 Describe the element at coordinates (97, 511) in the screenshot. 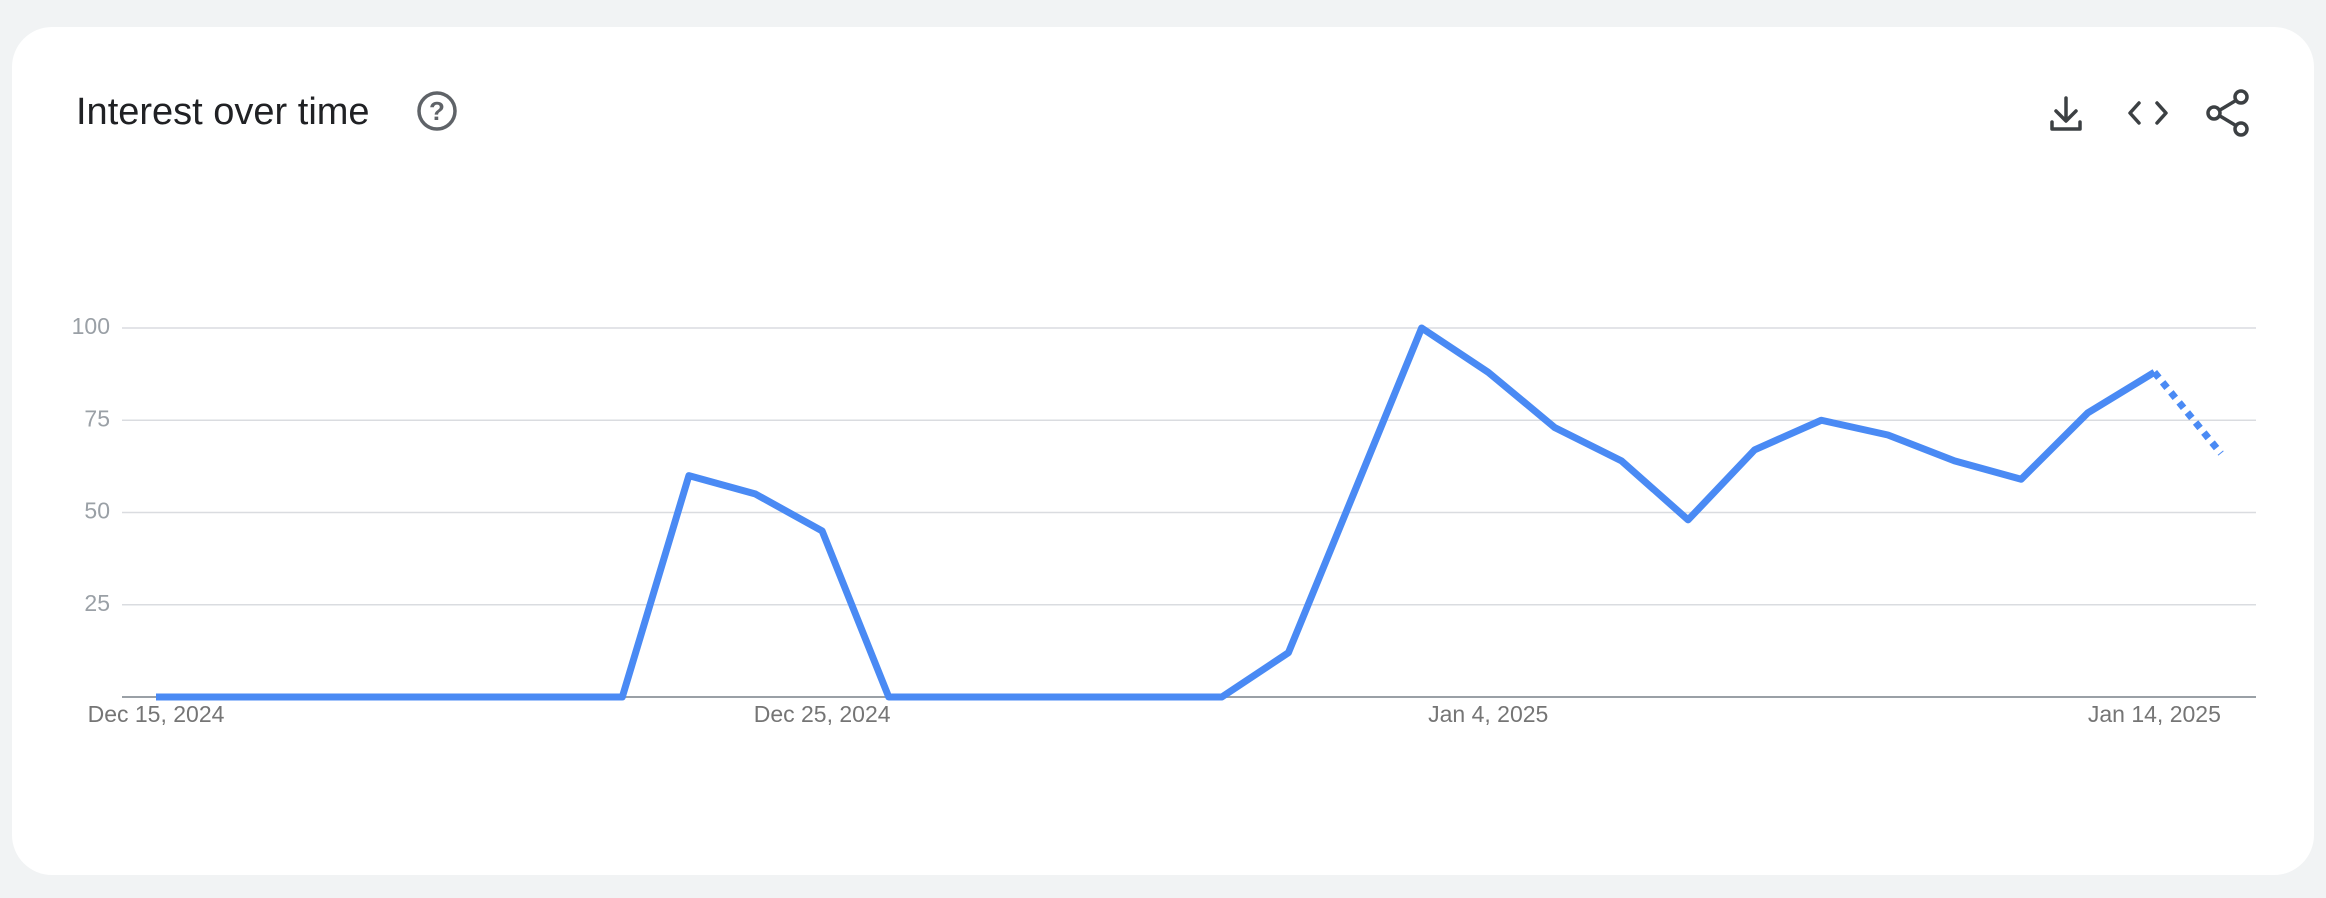

I see `y-tick-label: 50` at that location.